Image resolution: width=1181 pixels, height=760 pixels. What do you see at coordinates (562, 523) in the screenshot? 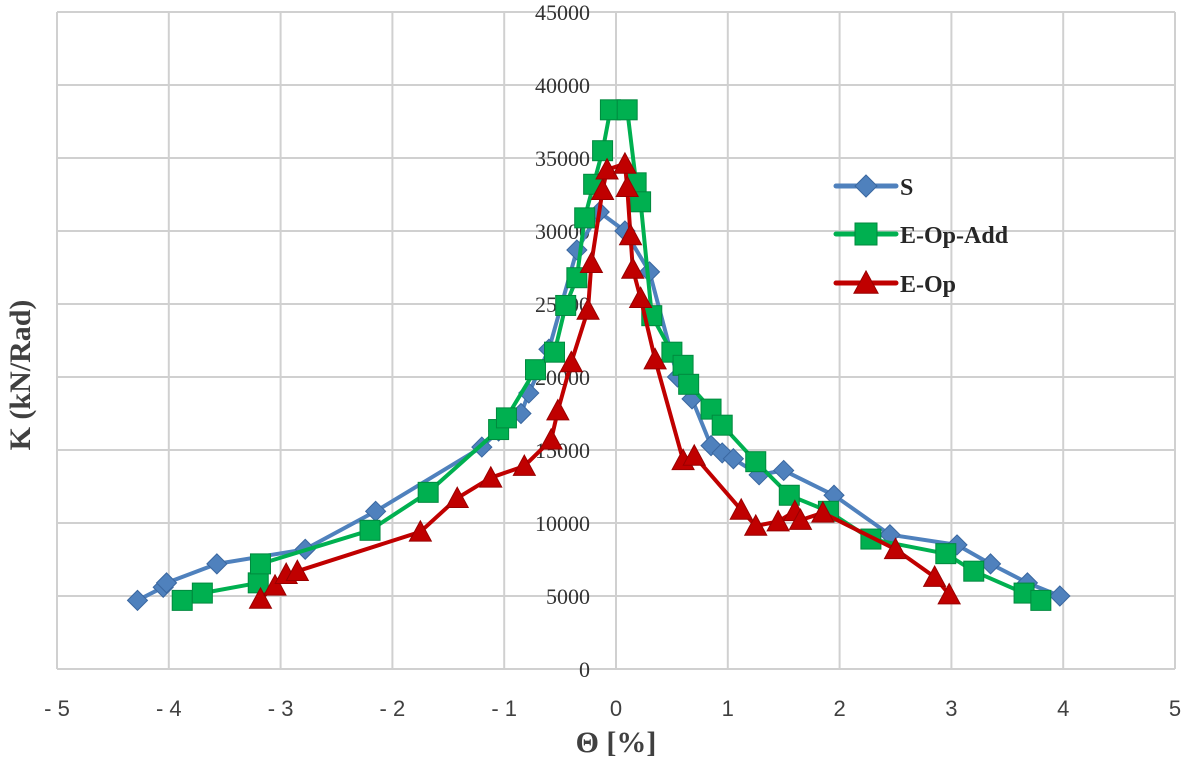
I see `y-tick-label: 10000` at bounding box center [562, 523].